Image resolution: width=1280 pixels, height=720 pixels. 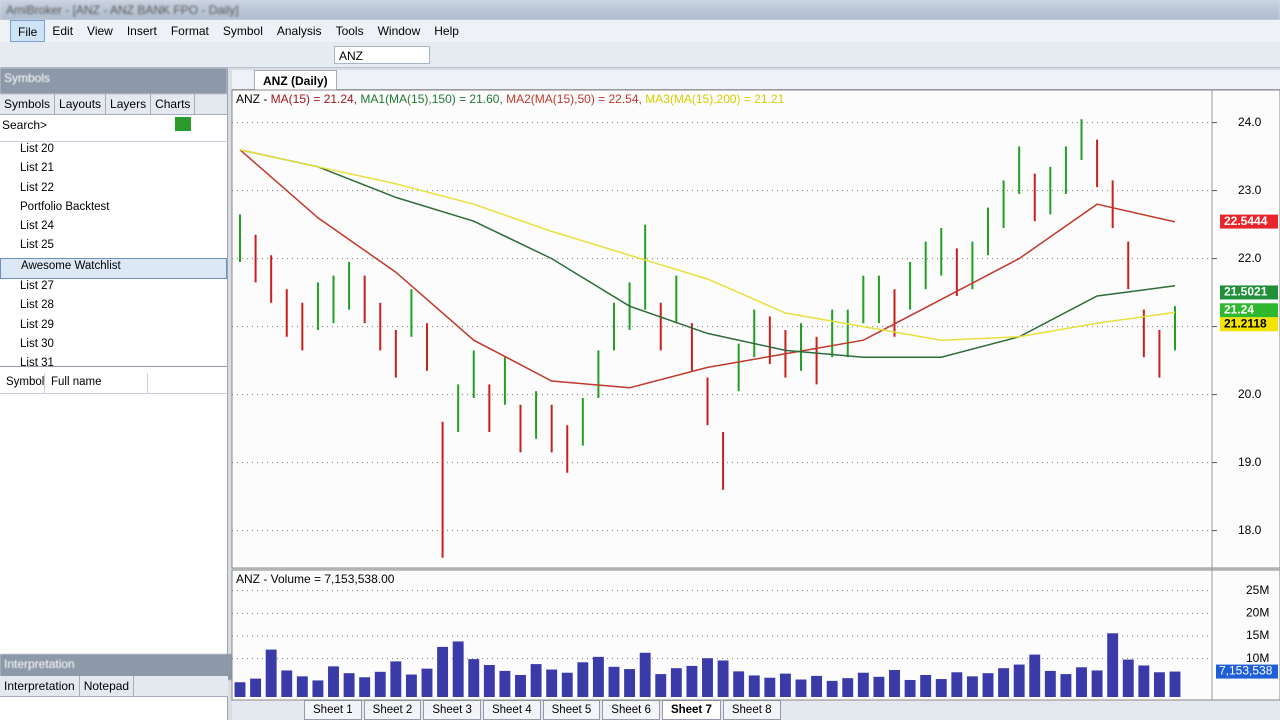 I want to click on watchlist-item: List 27, so click(x=37, y=286).